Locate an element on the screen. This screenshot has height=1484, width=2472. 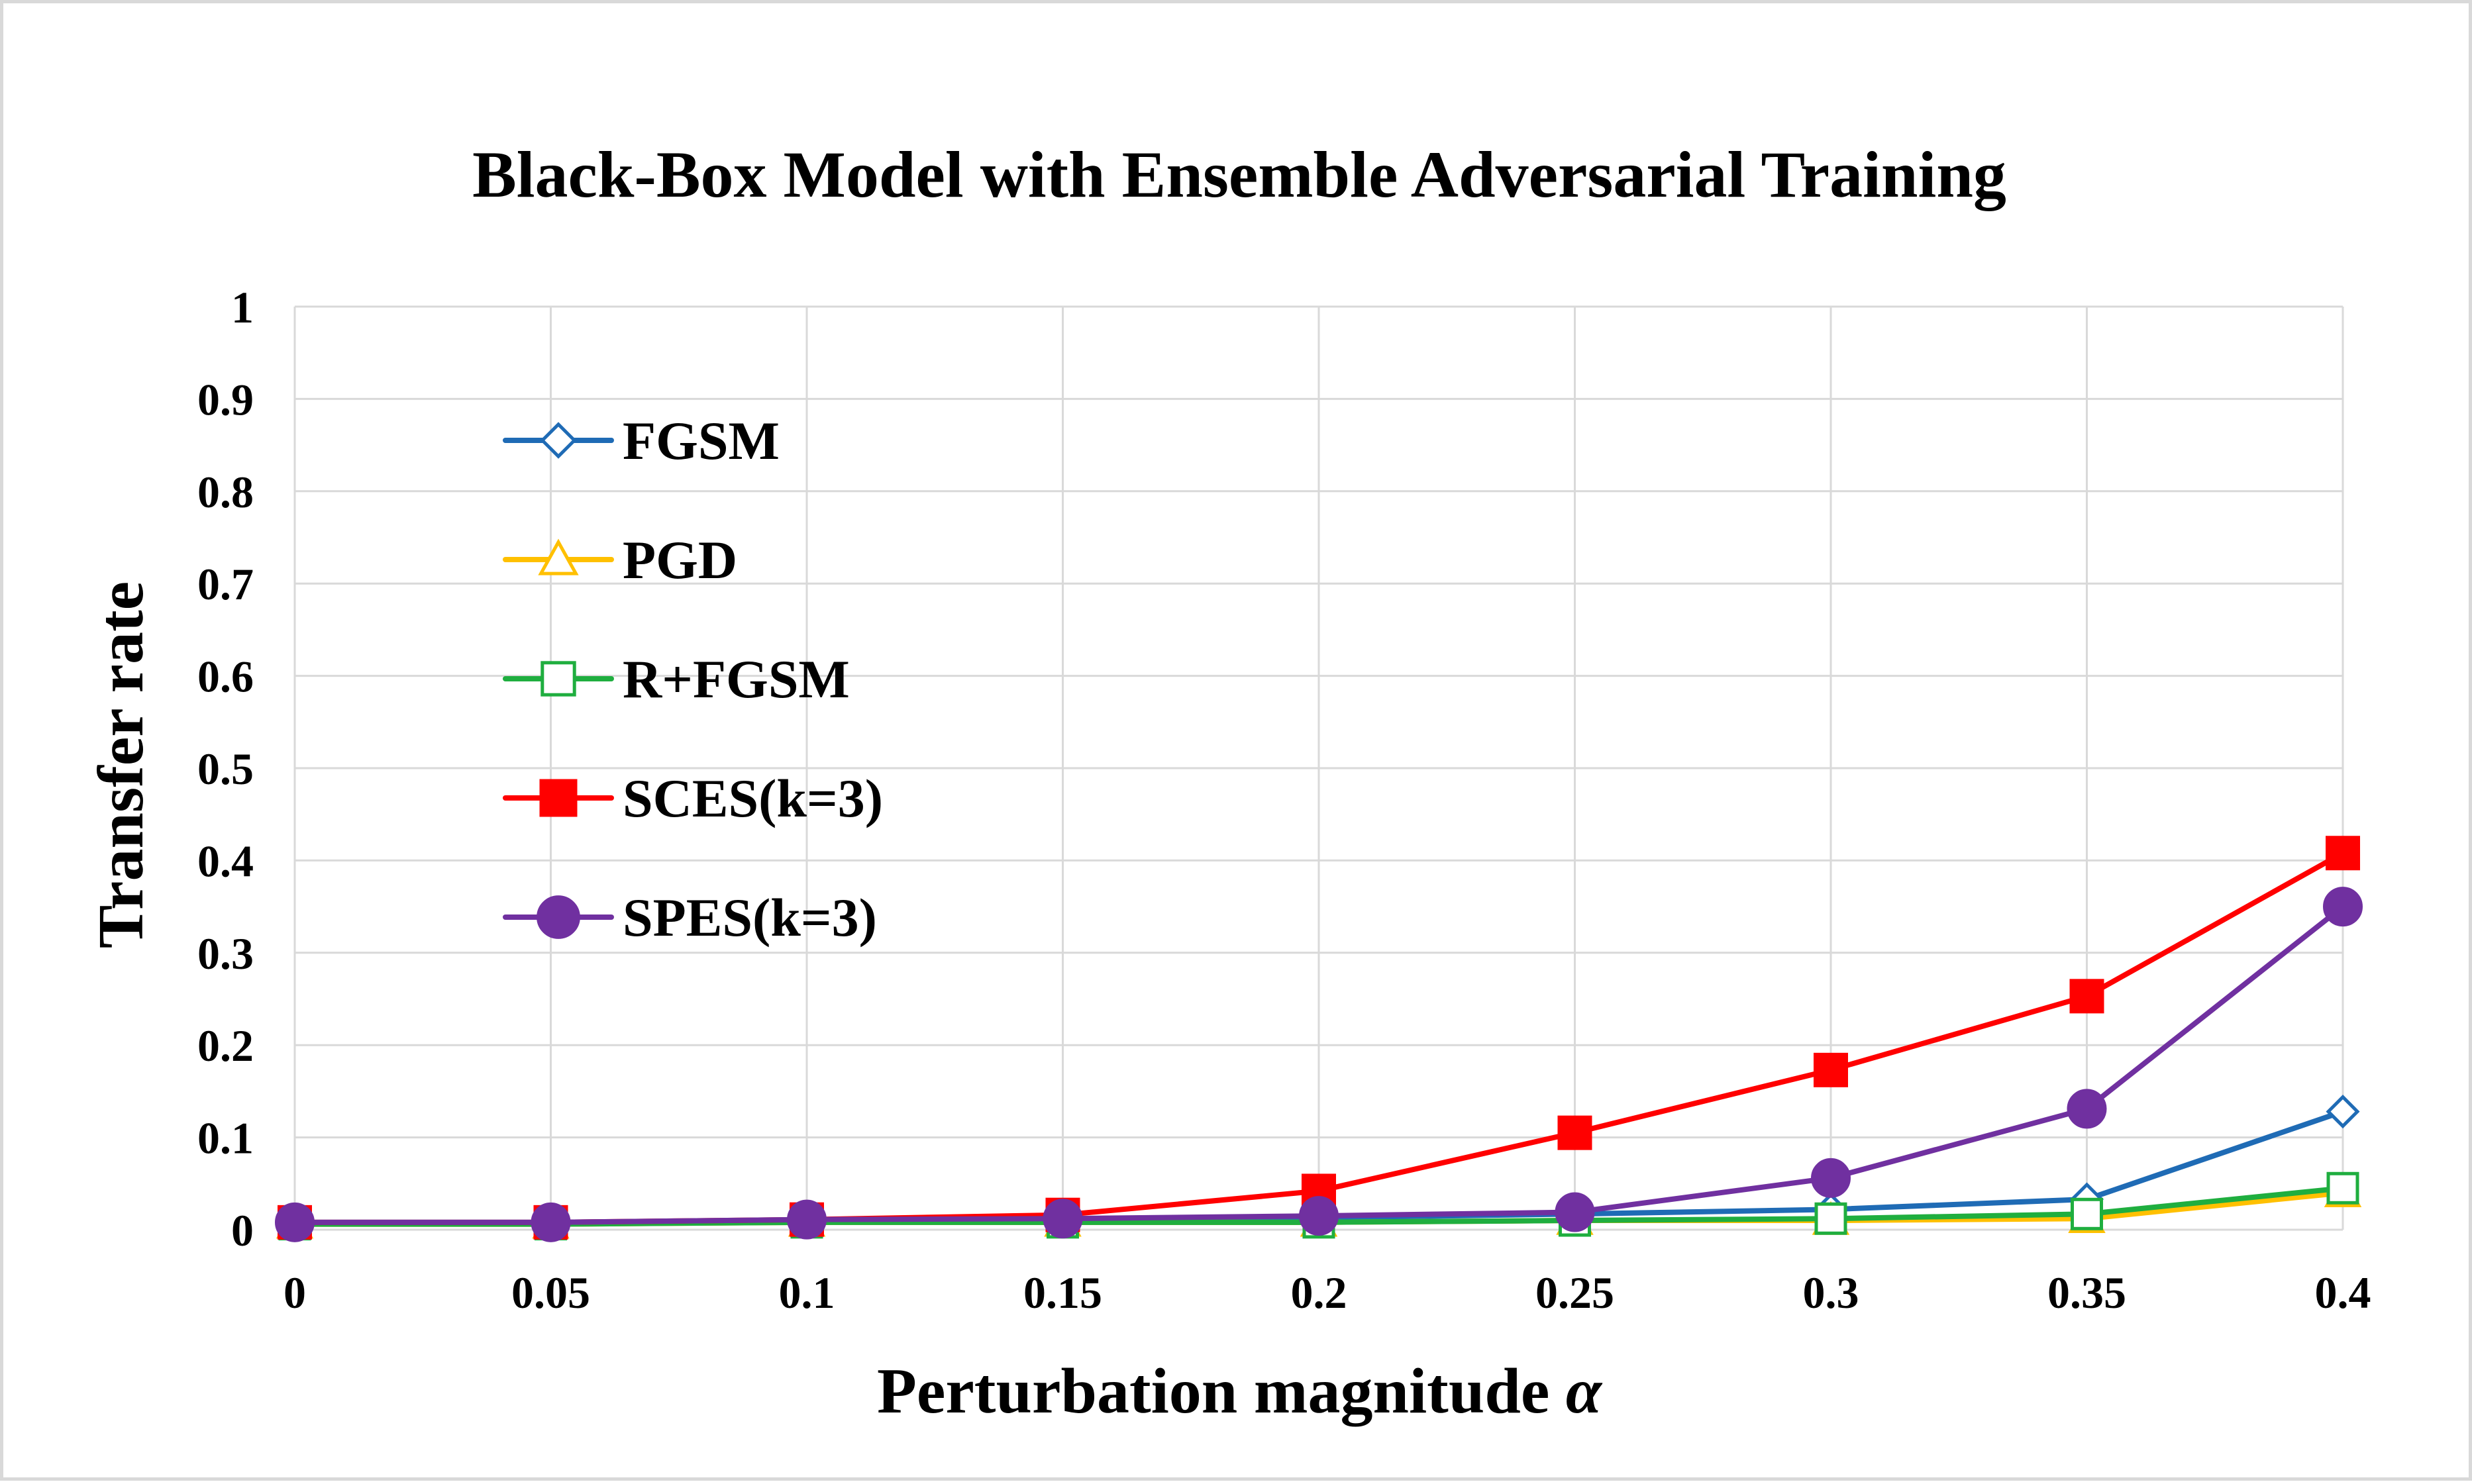
legend: FGSM PGD R+FGSM SCES(k=3) SPES(k=3) is located at coordinates (693, 679).